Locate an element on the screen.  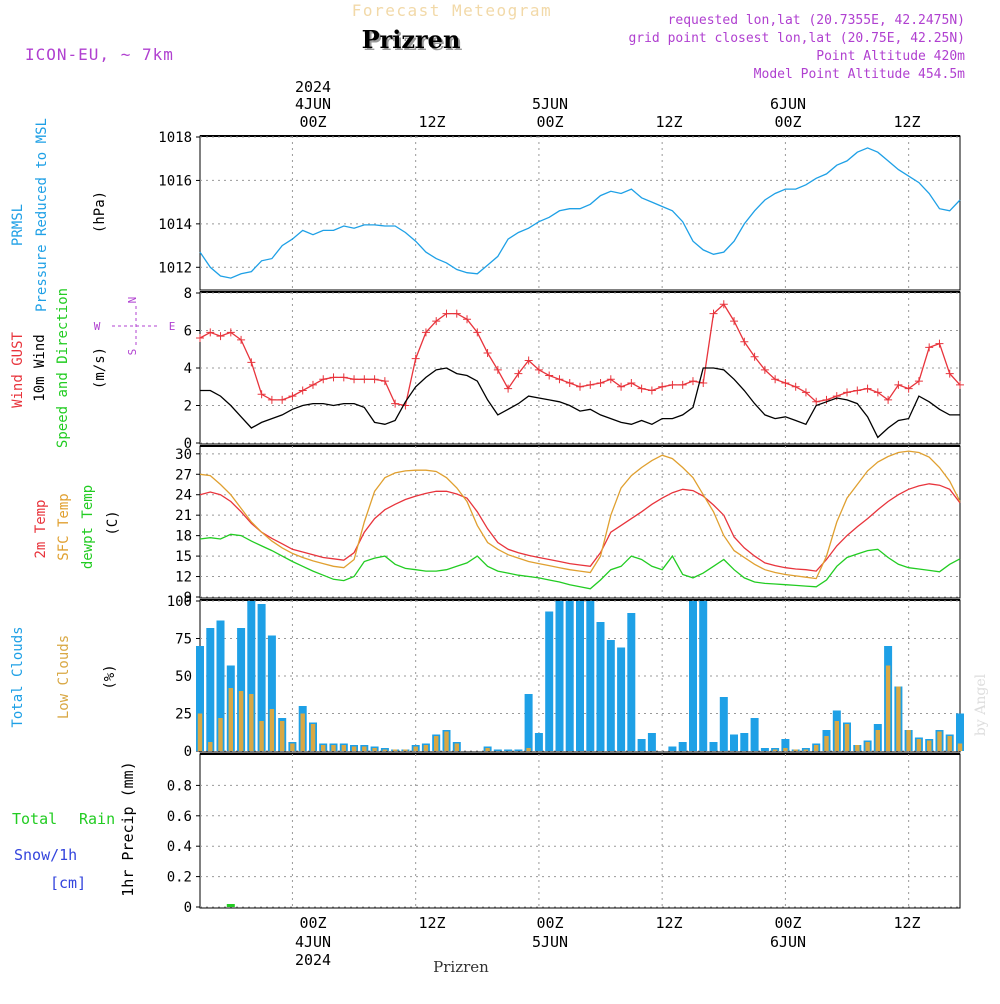
y-tick-label: 27 is located at coordinates (183, 475).